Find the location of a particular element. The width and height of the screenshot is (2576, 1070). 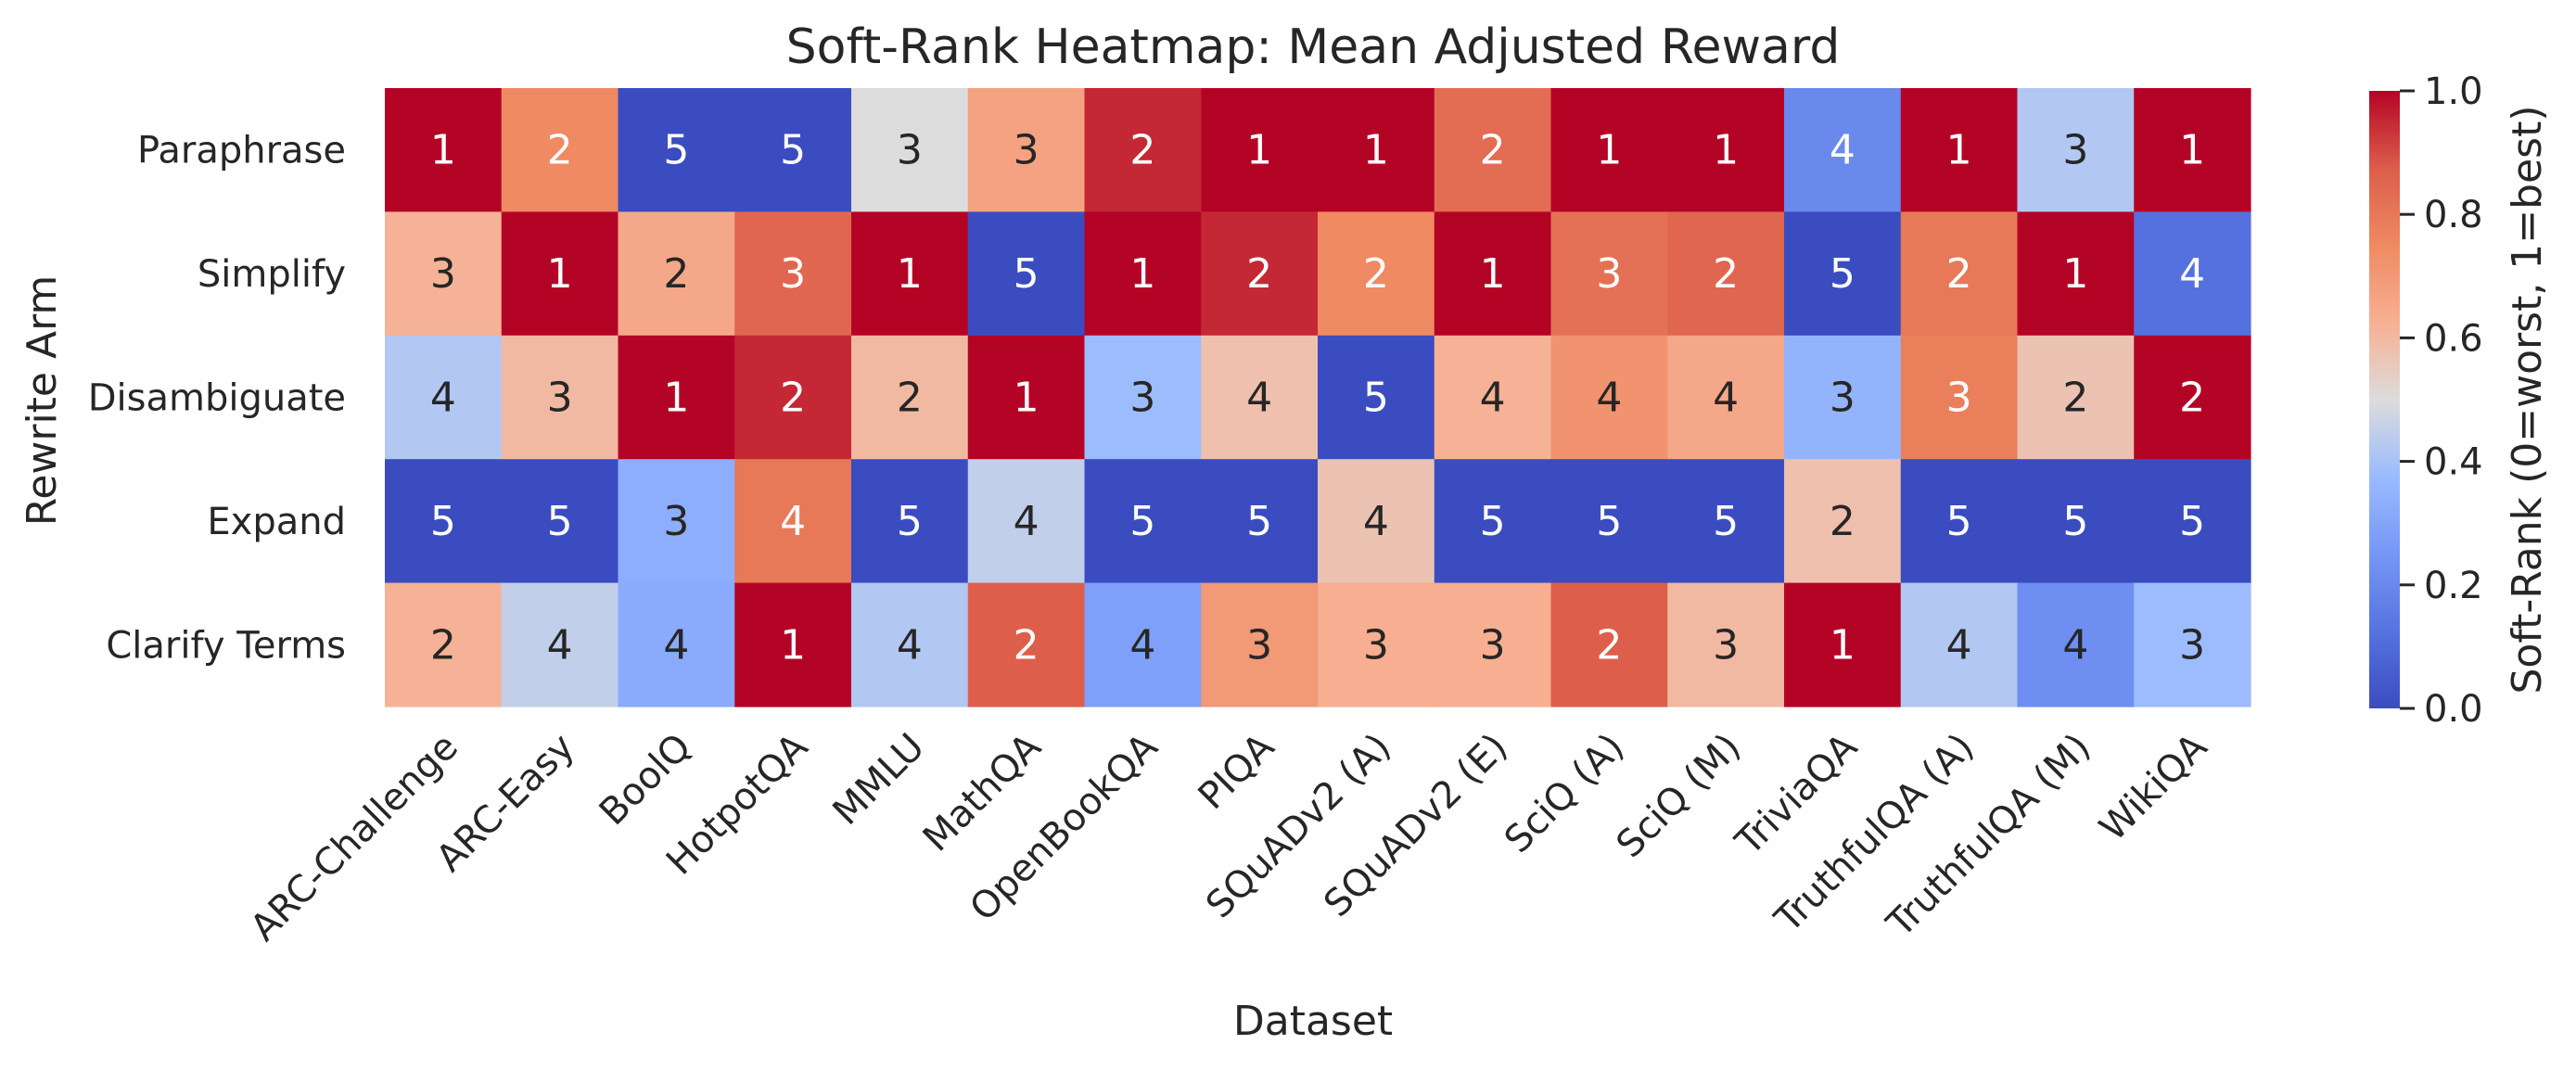

chart-title: Soft-Rank Heatmap: Mean Adjusted Reward is located at coordinates (1313, 47).